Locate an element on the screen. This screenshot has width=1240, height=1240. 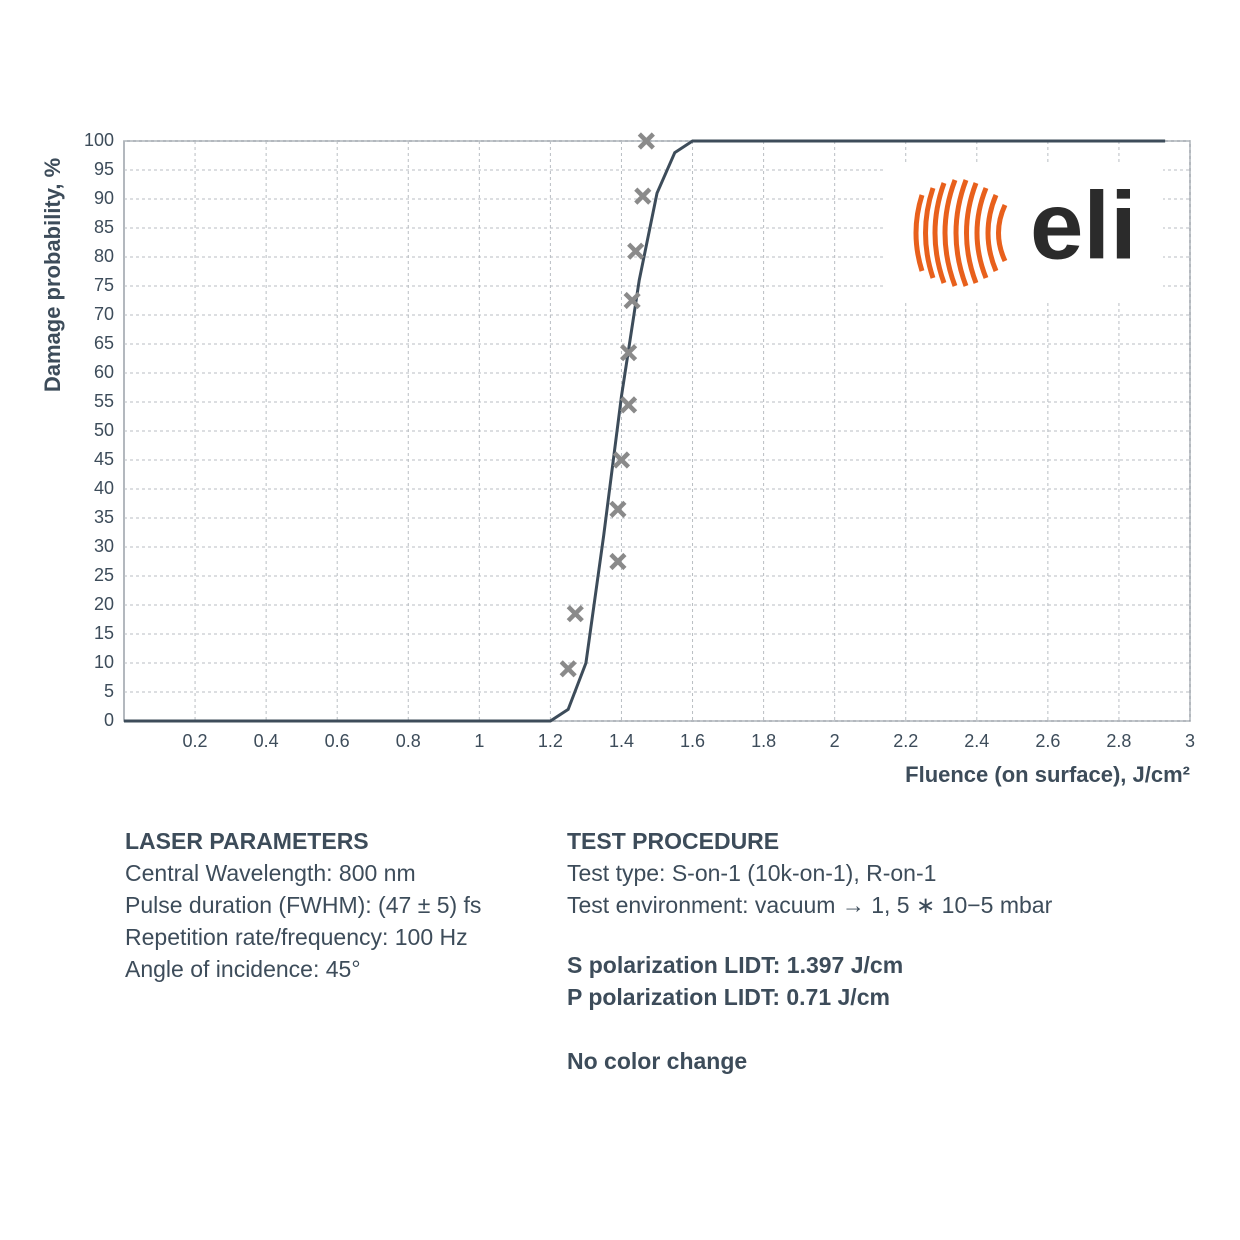
section-title: TEST PROCEDURE is located at coordinates (673, 841).